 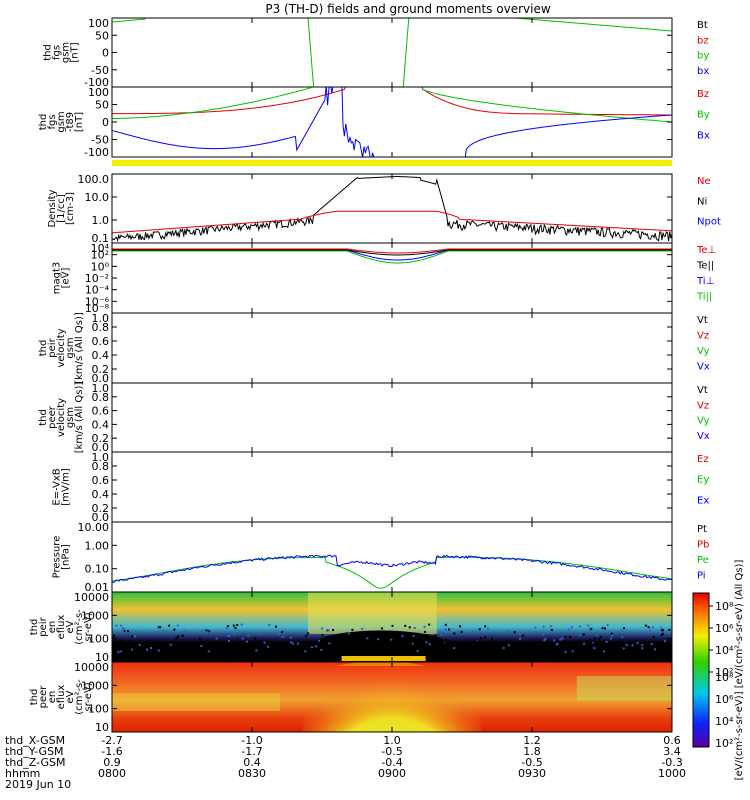 What do you see at coordinates (391, 751) in the screenshot?
I see `x-tick-label: -0.5` at bounding box center [391, 751].